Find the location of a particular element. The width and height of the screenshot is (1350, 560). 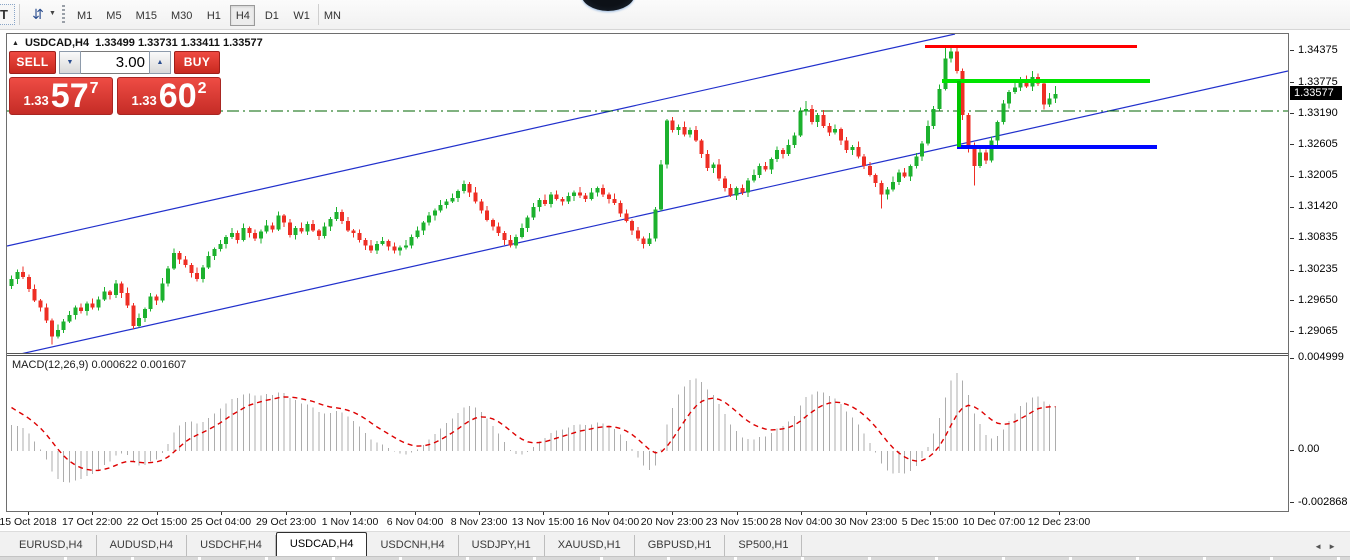

time-tick-label: 10 Dec 07:00 is located at coordinates (994, 522).